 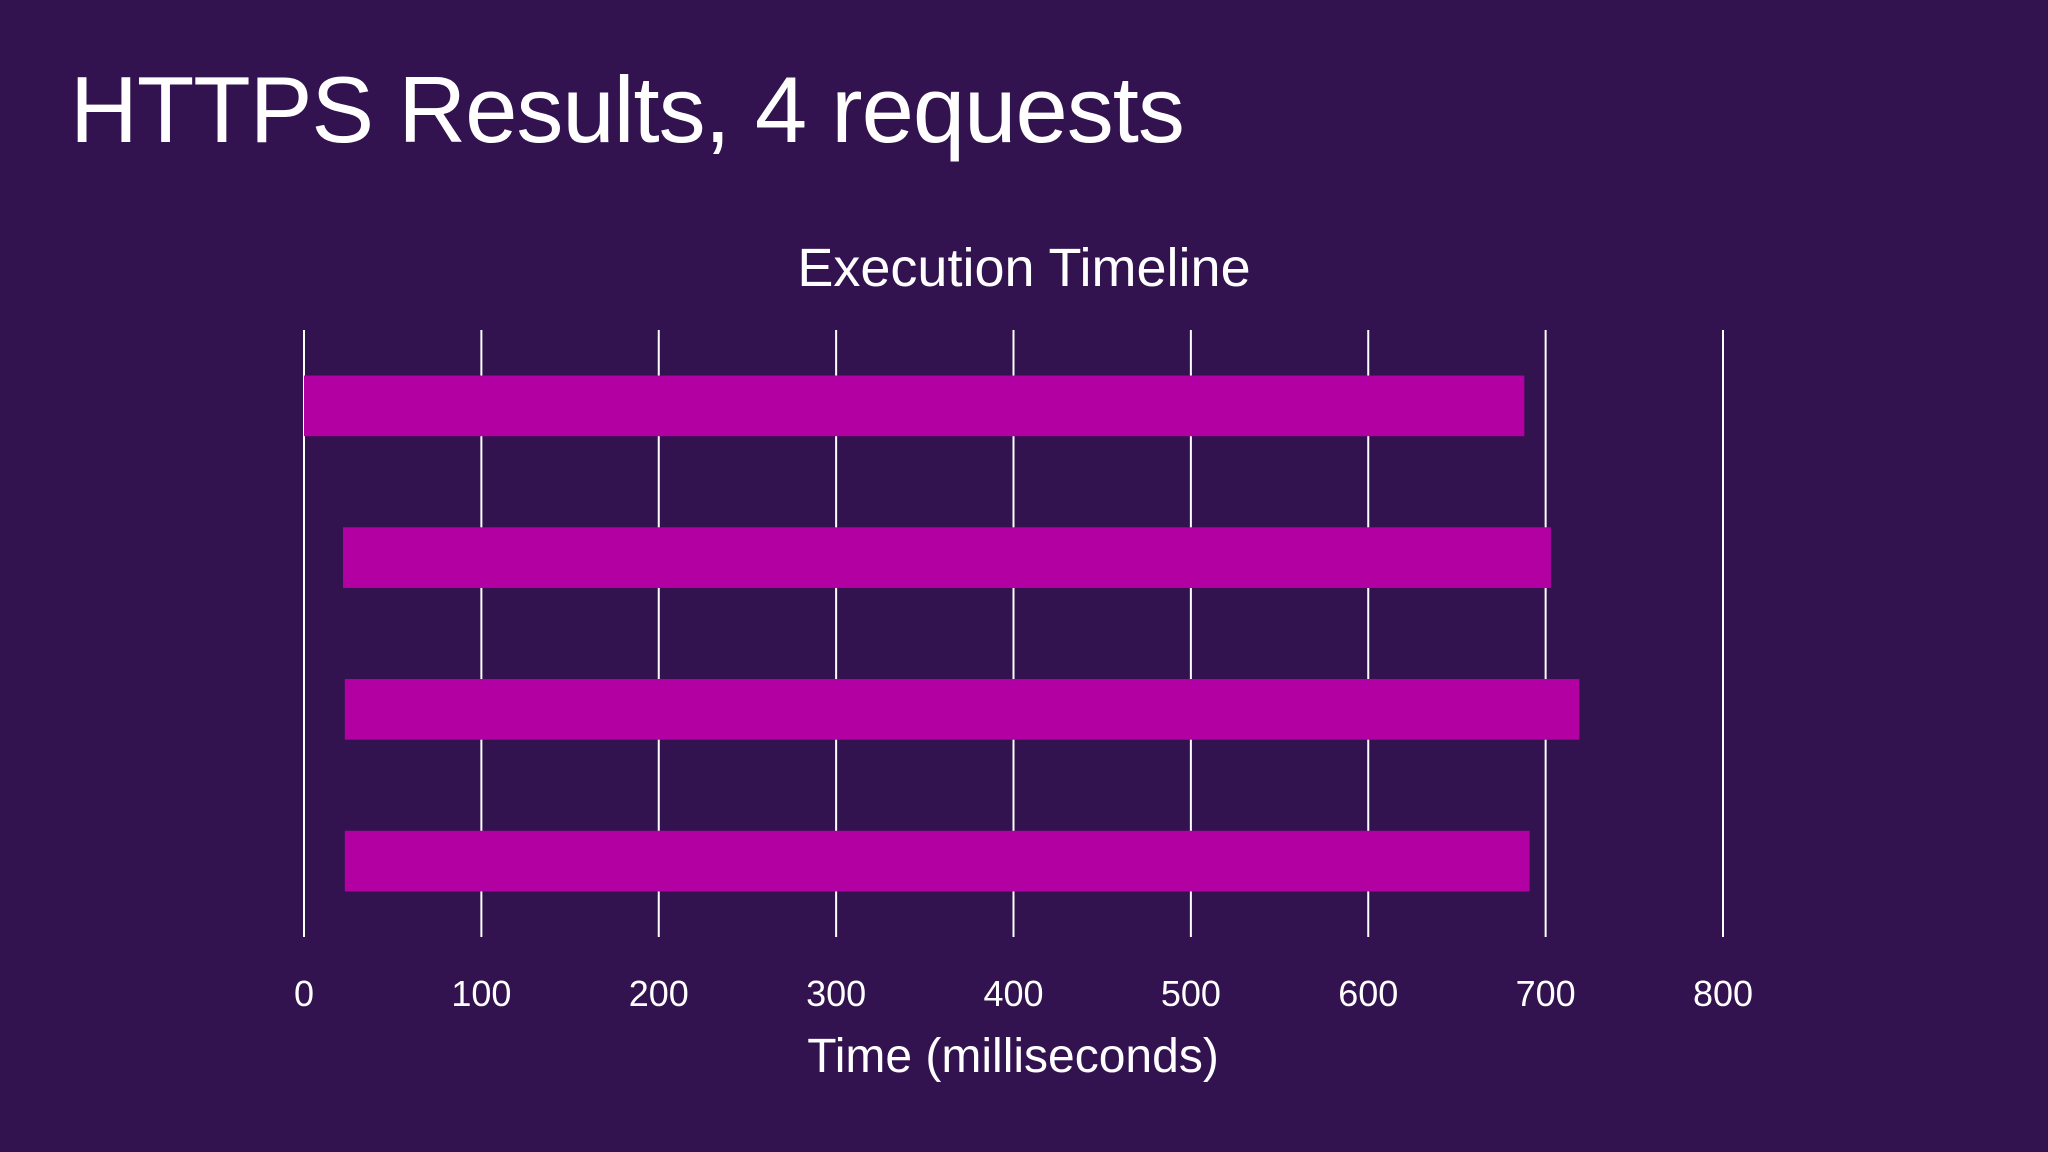 I want to click on x-tick-label-100: 100, so click(x=481, y=993).